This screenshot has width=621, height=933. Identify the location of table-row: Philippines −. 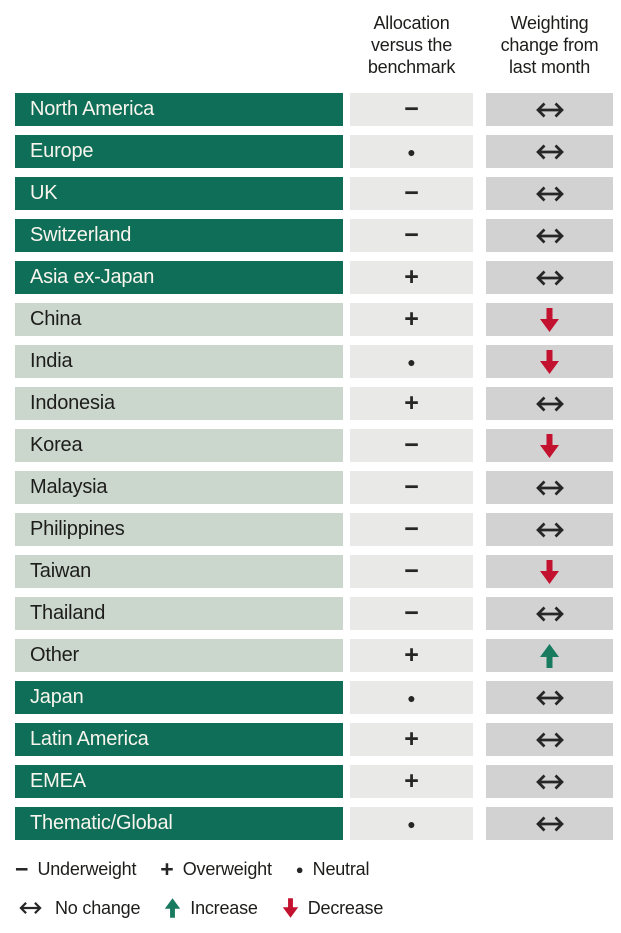
(314, 529).